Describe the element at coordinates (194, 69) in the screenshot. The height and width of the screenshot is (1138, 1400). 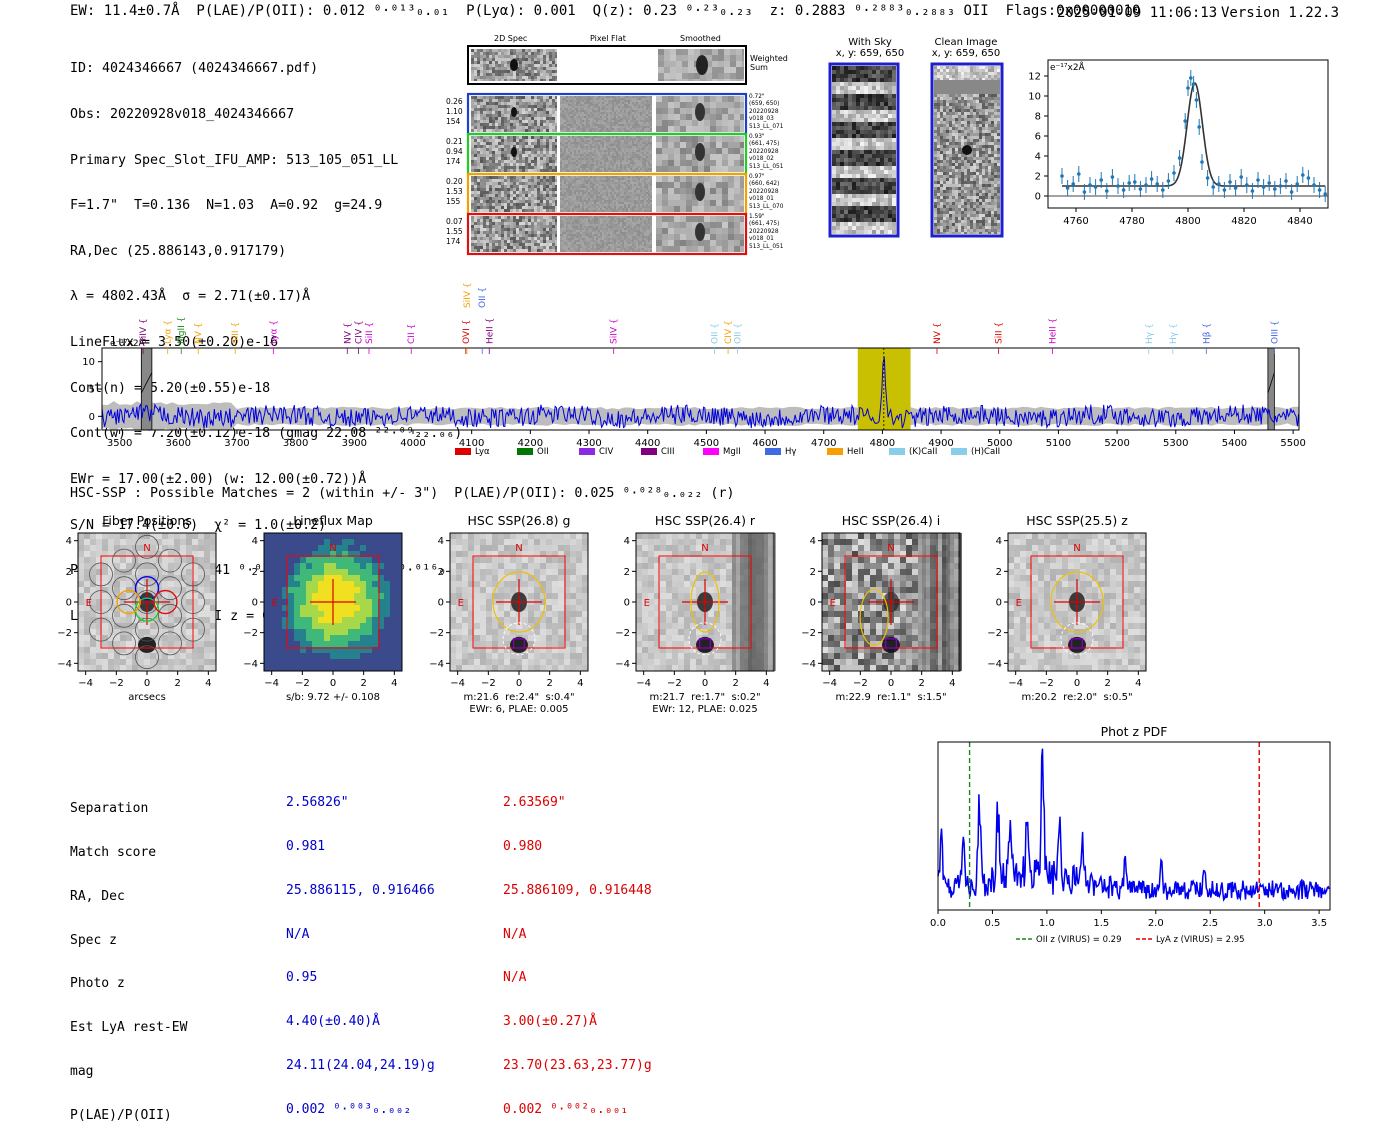
I see `info-line: ID: 4024346667 (4024346667.pdf)` at that location.